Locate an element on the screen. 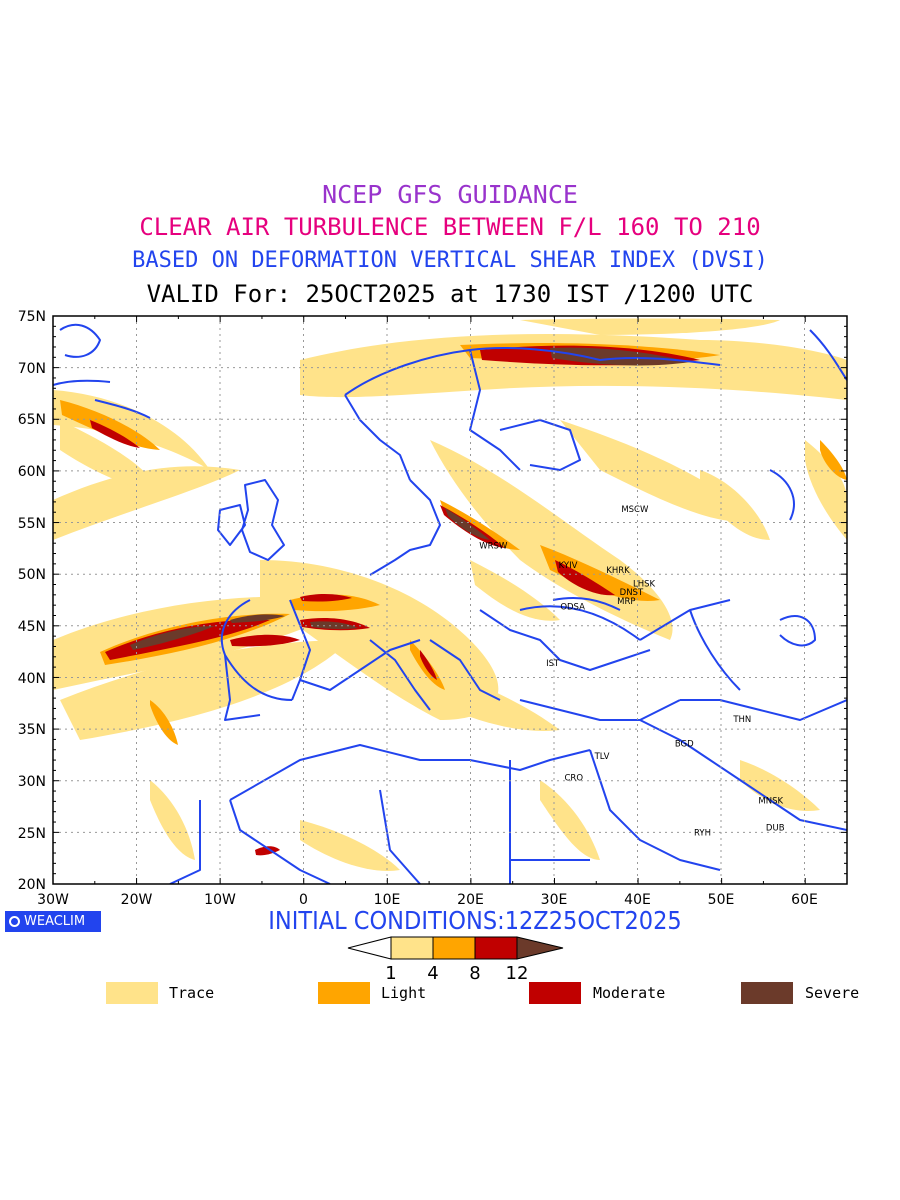  initial-conditions: INITIAL CONDITIONS:12Z25OCT2025 is located at coordinates (475, 920).